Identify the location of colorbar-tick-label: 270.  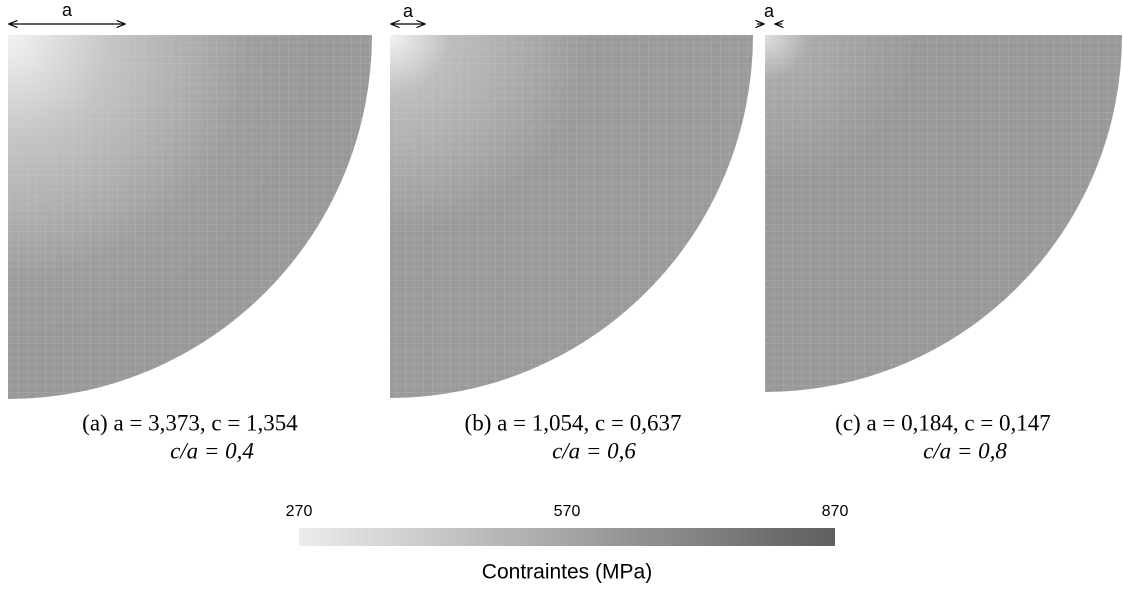
(299, 511).